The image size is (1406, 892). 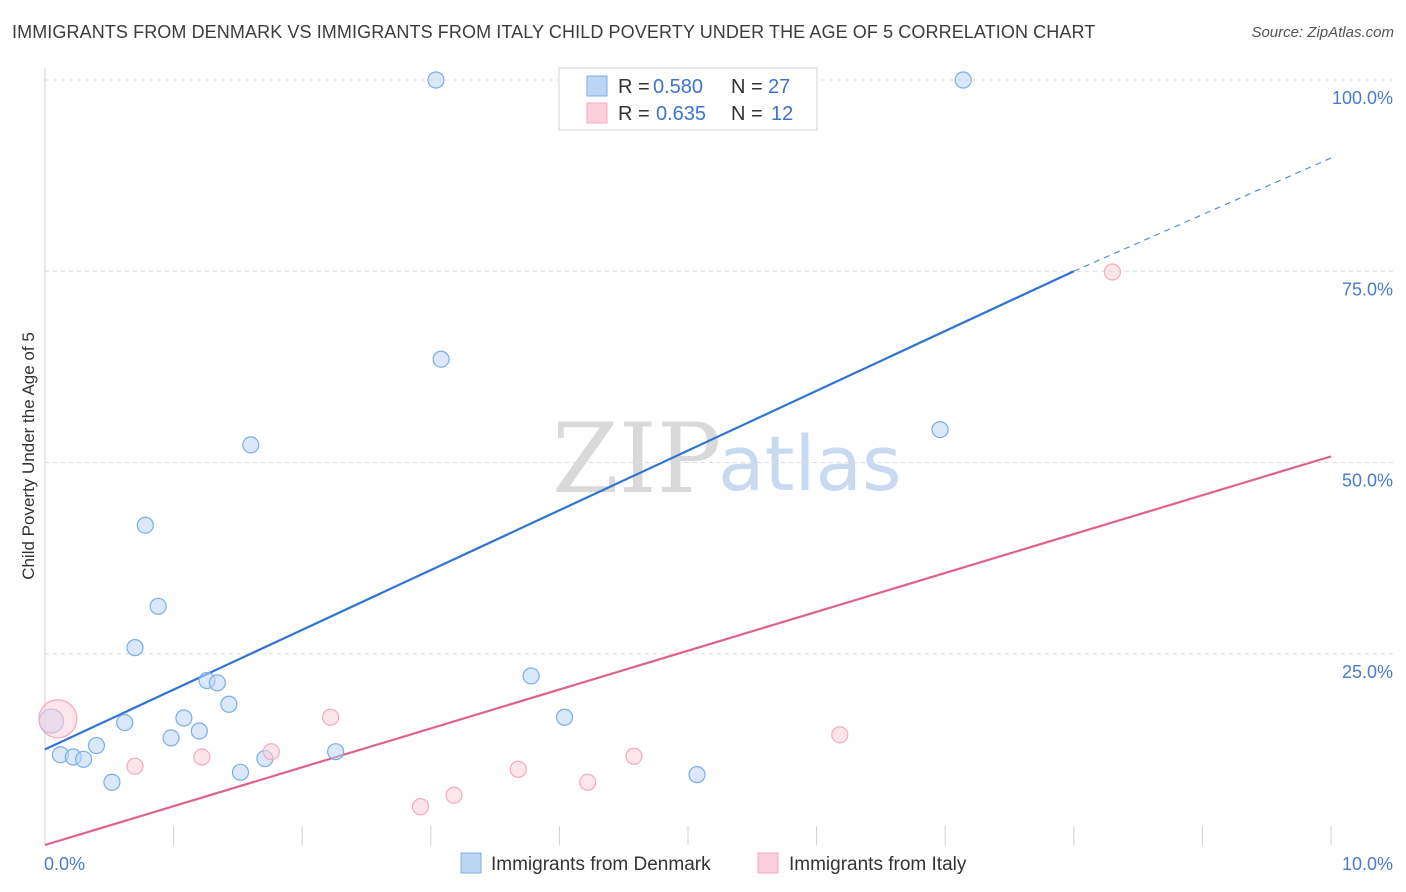 What do you see at coordinates (597, 86) in the screenshot?
I see `legend-swatch-denmark` at bounding box center [597, 86].